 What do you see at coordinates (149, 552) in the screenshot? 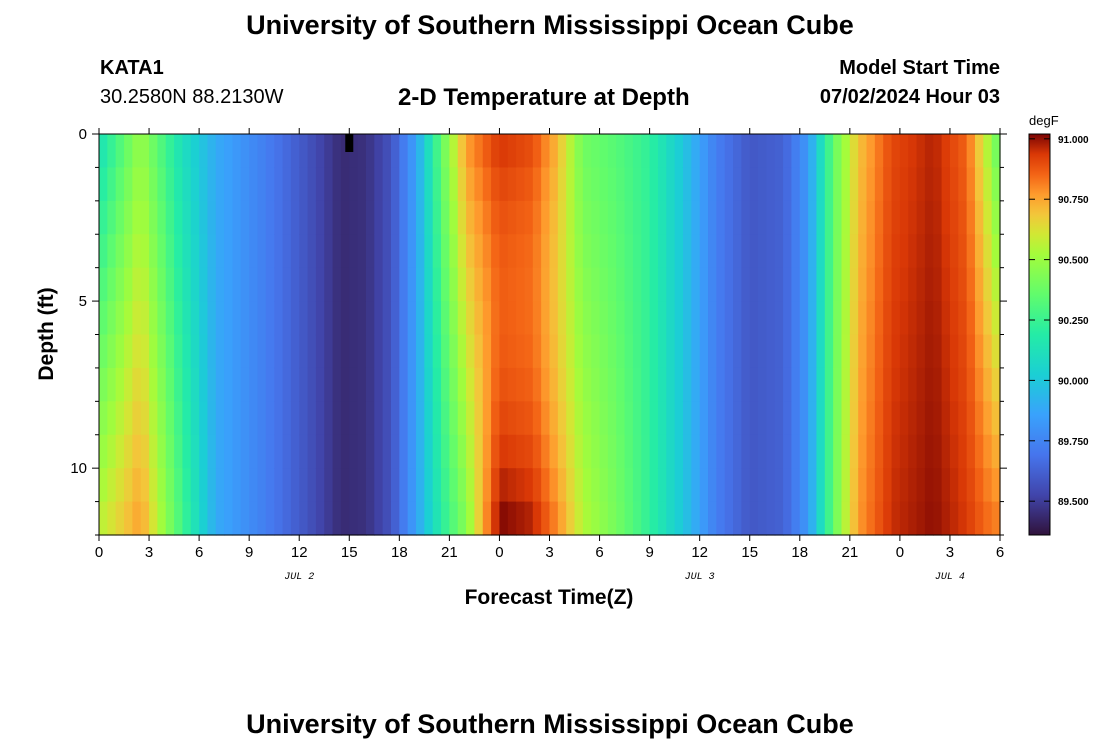
I see `x-tick-label: 3` at bounding box center [149, 552].